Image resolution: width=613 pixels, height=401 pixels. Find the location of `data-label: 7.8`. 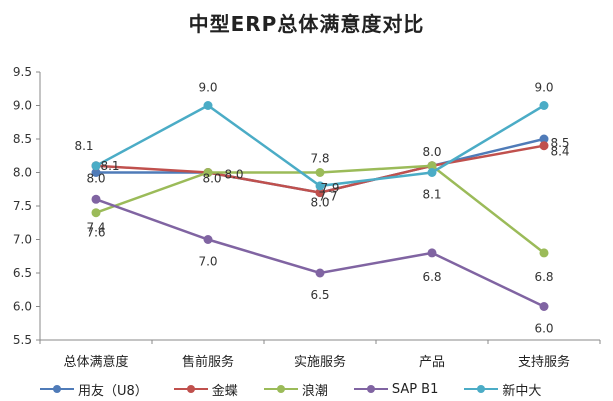

data-label: 7.8 is located at coordinates (319, 159).